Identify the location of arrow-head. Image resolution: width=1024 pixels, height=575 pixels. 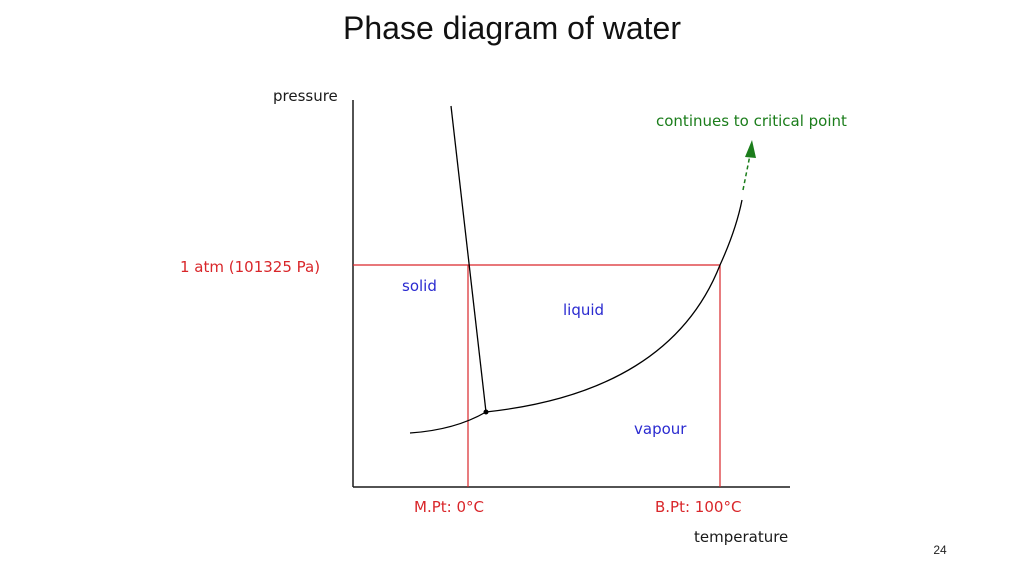
(750, 149).